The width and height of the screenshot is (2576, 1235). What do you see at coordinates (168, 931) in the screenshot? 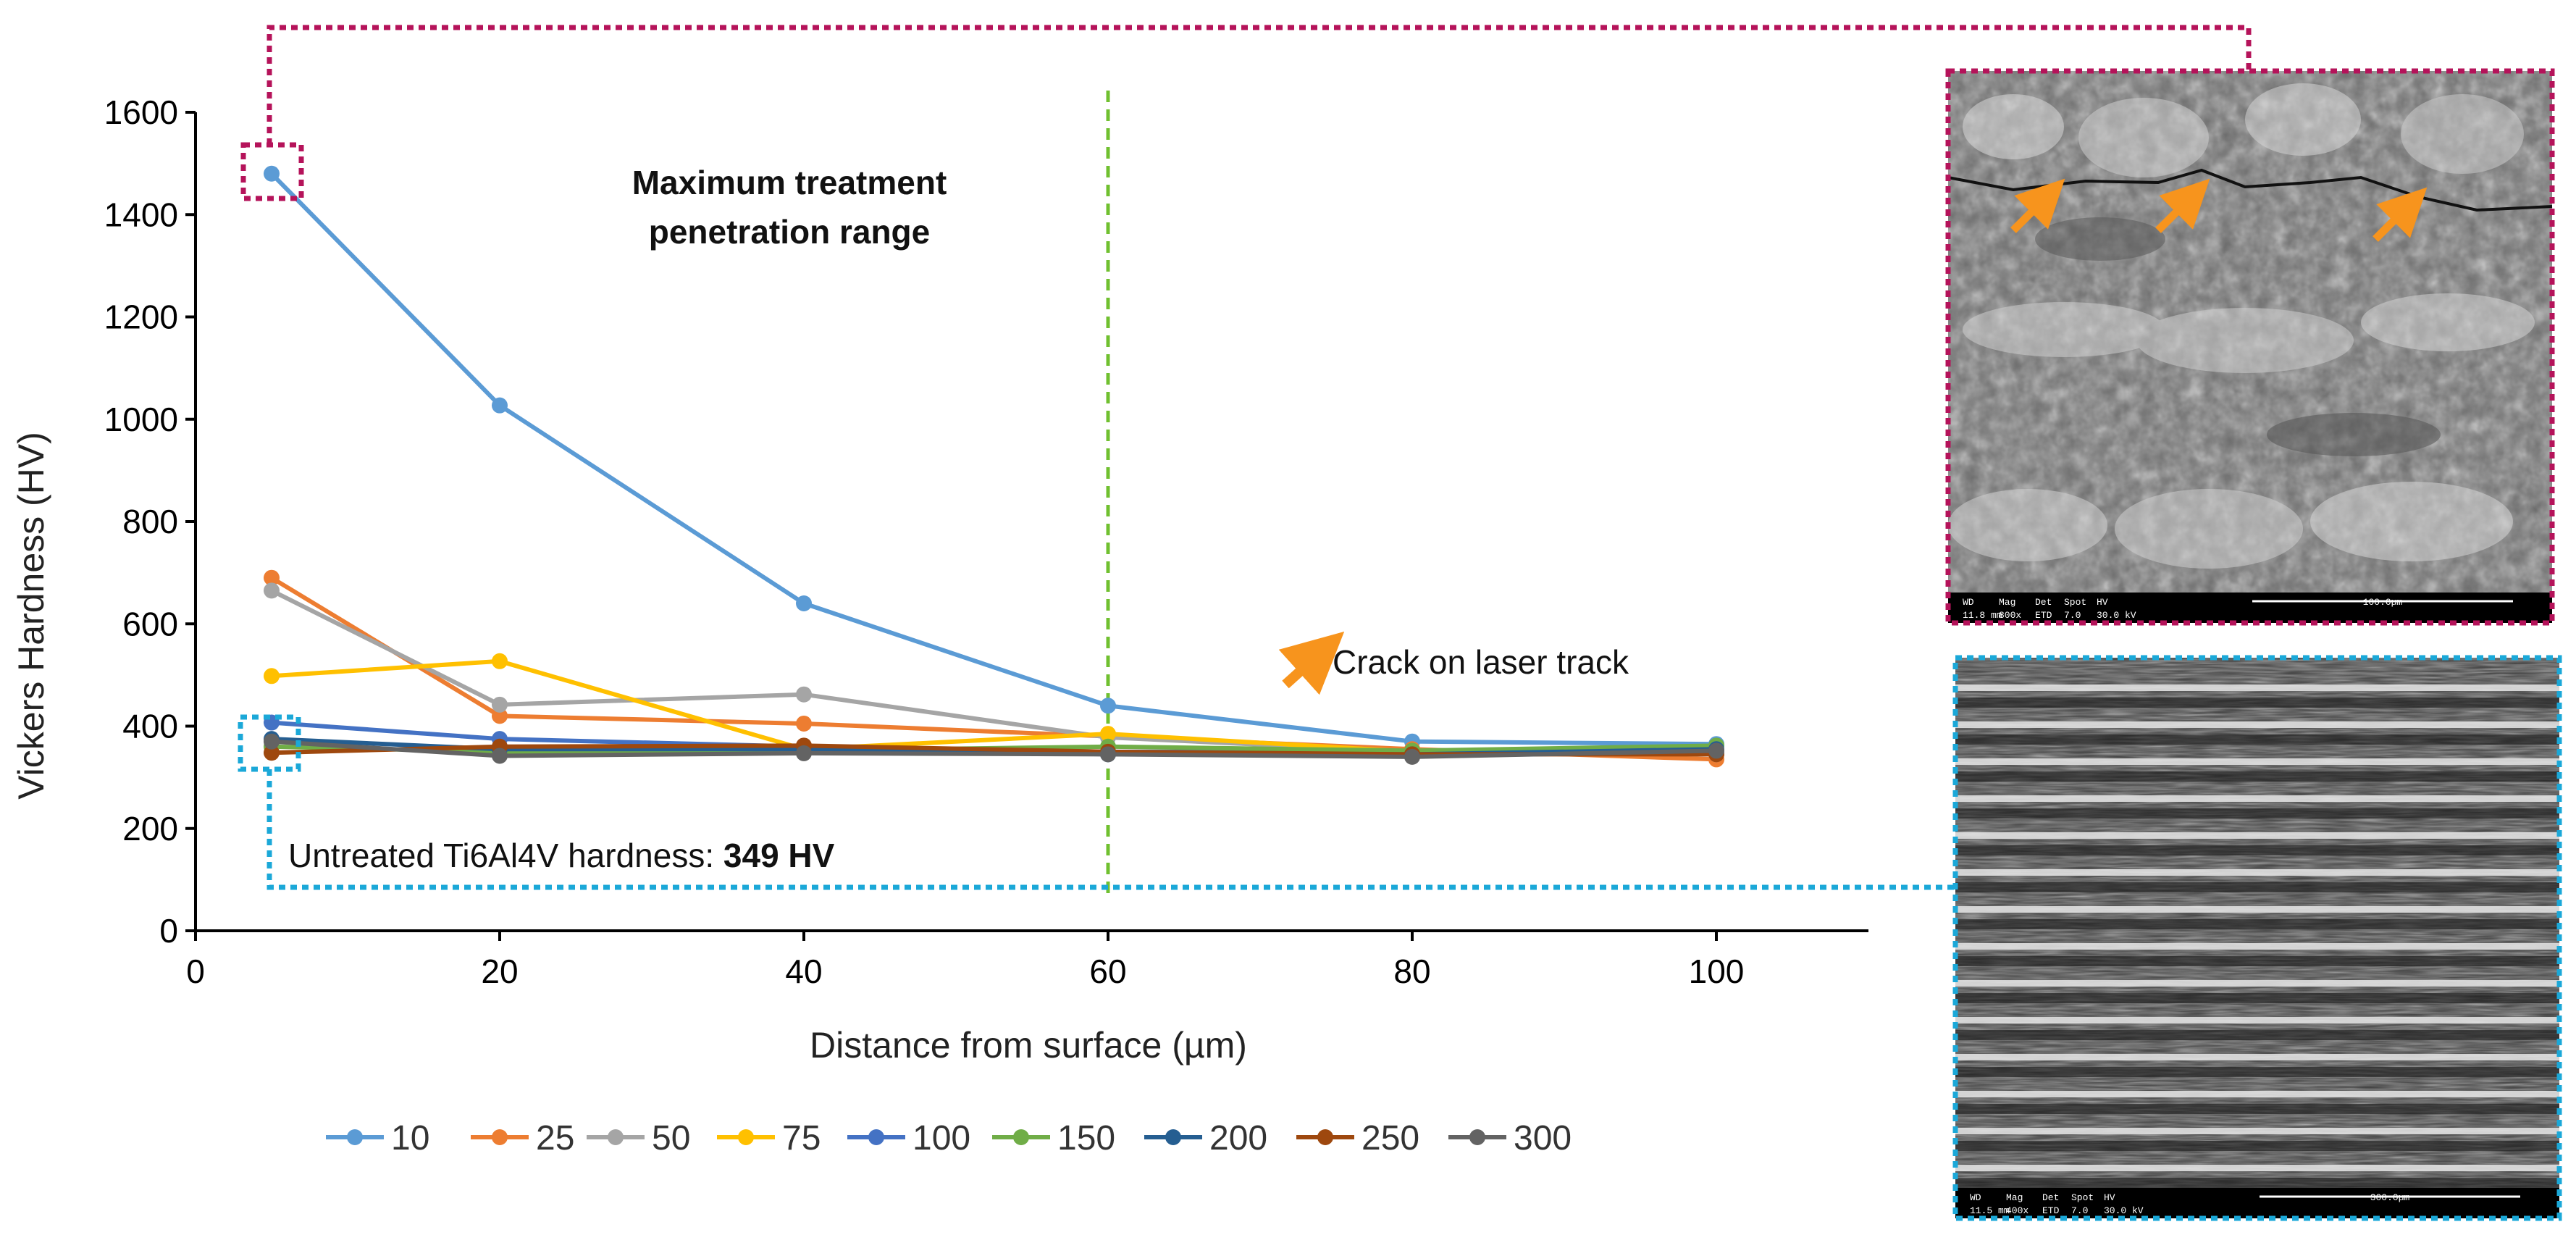
I see `y-tick-label: 0` at bounding box center [168, 931].